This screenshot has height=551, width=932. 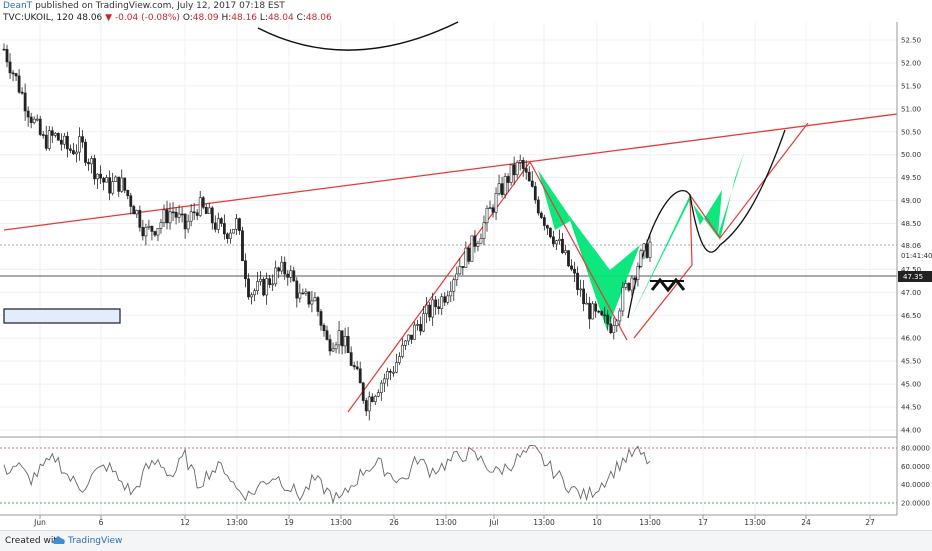 I want to click on price-tick-label: 51.00, so click(x=911, y=109).